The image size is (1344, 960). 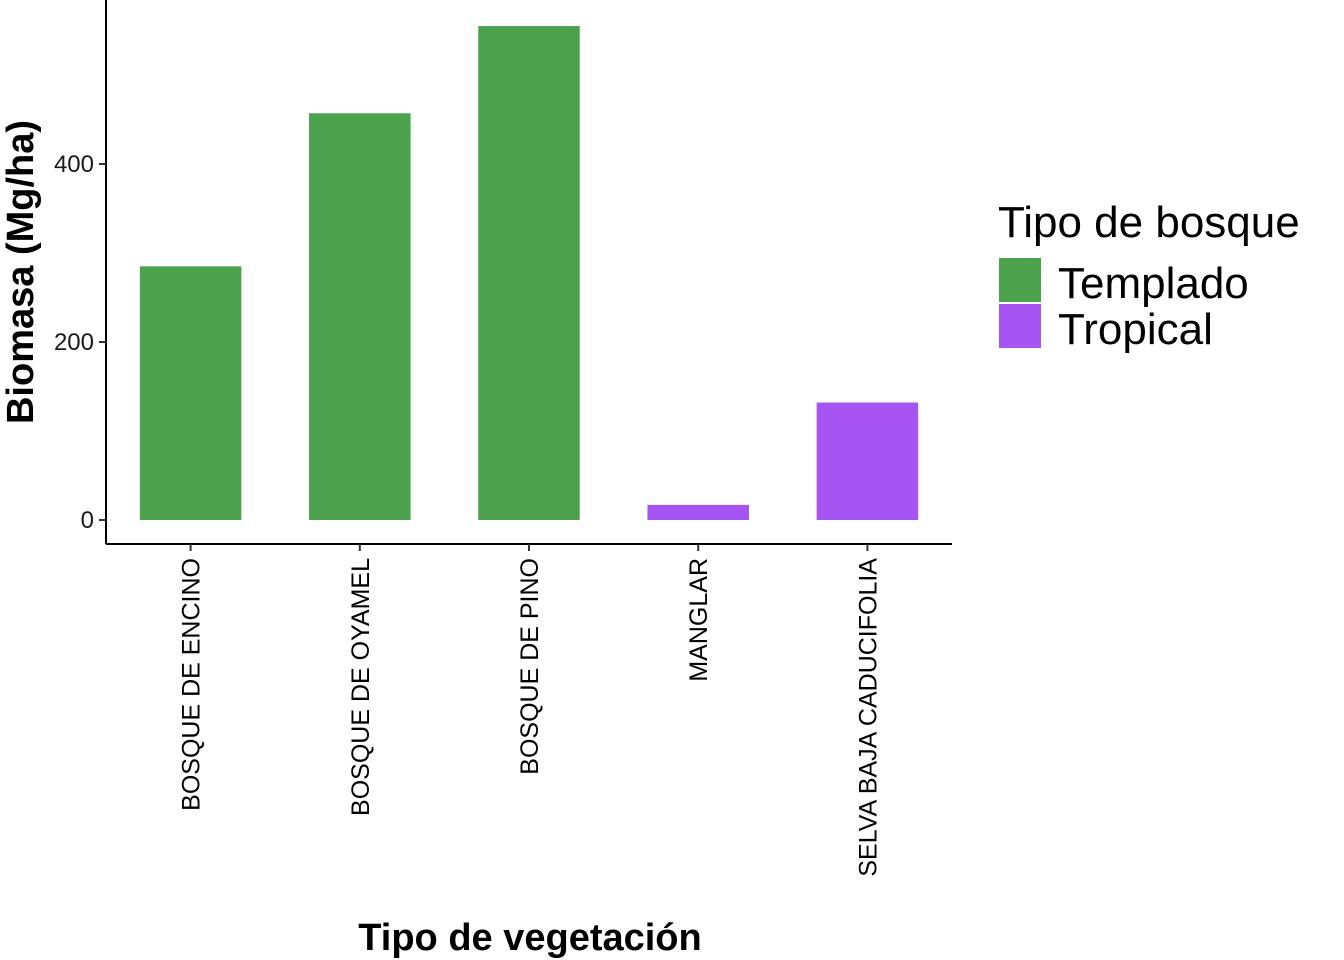 What do you see at coordinates (1135, 329) in the screenshot?
I see `legend-label-tropical: Tropical` at bounding box center [1135, 329].